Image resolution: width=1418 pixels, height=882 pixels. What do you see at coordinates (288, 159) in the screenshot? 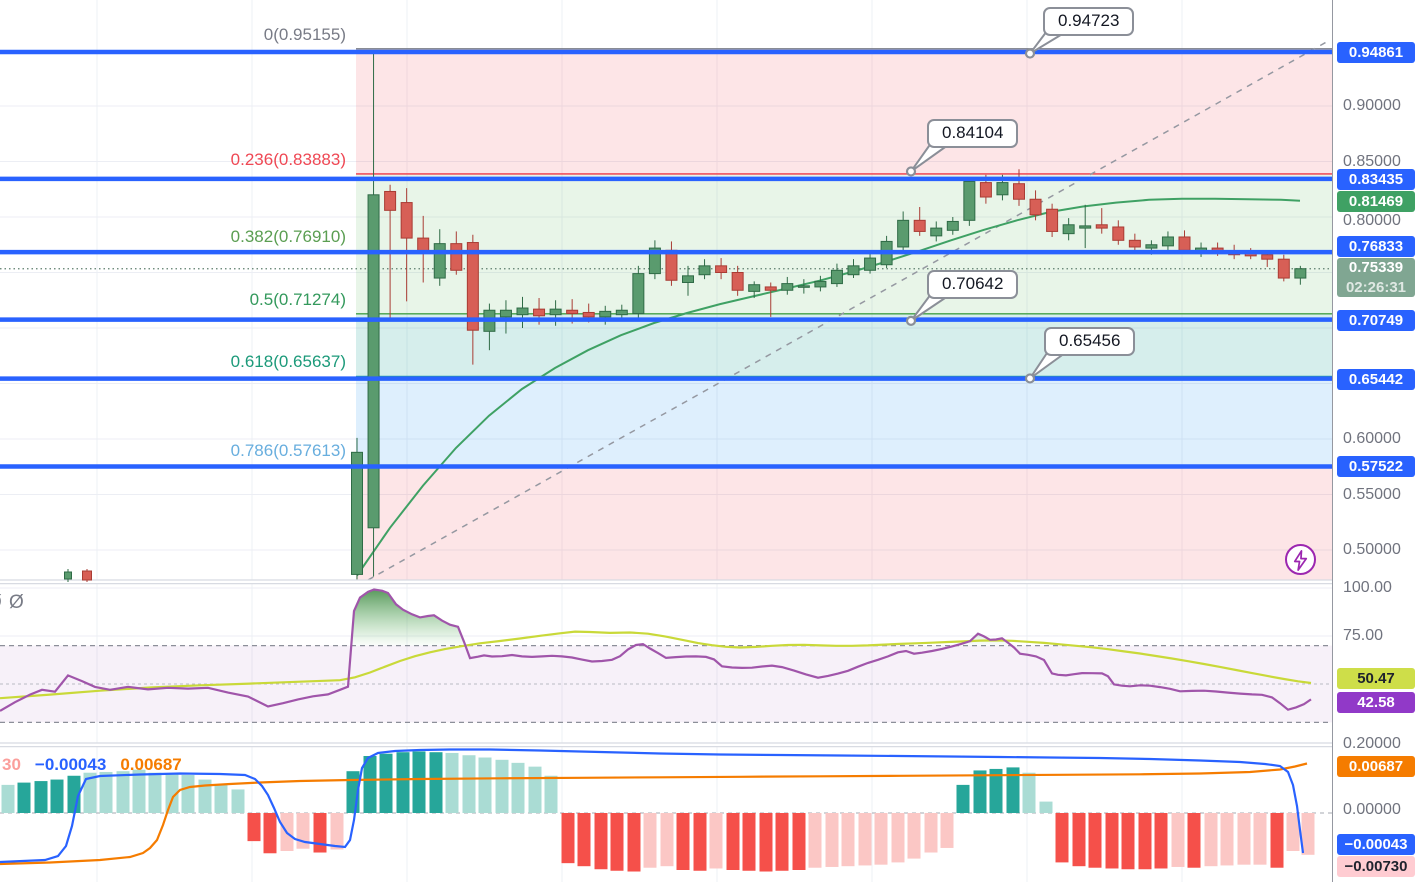
I see `fib-label-0.236: 0.236(0.83883)` at bounding box center [288, 159].